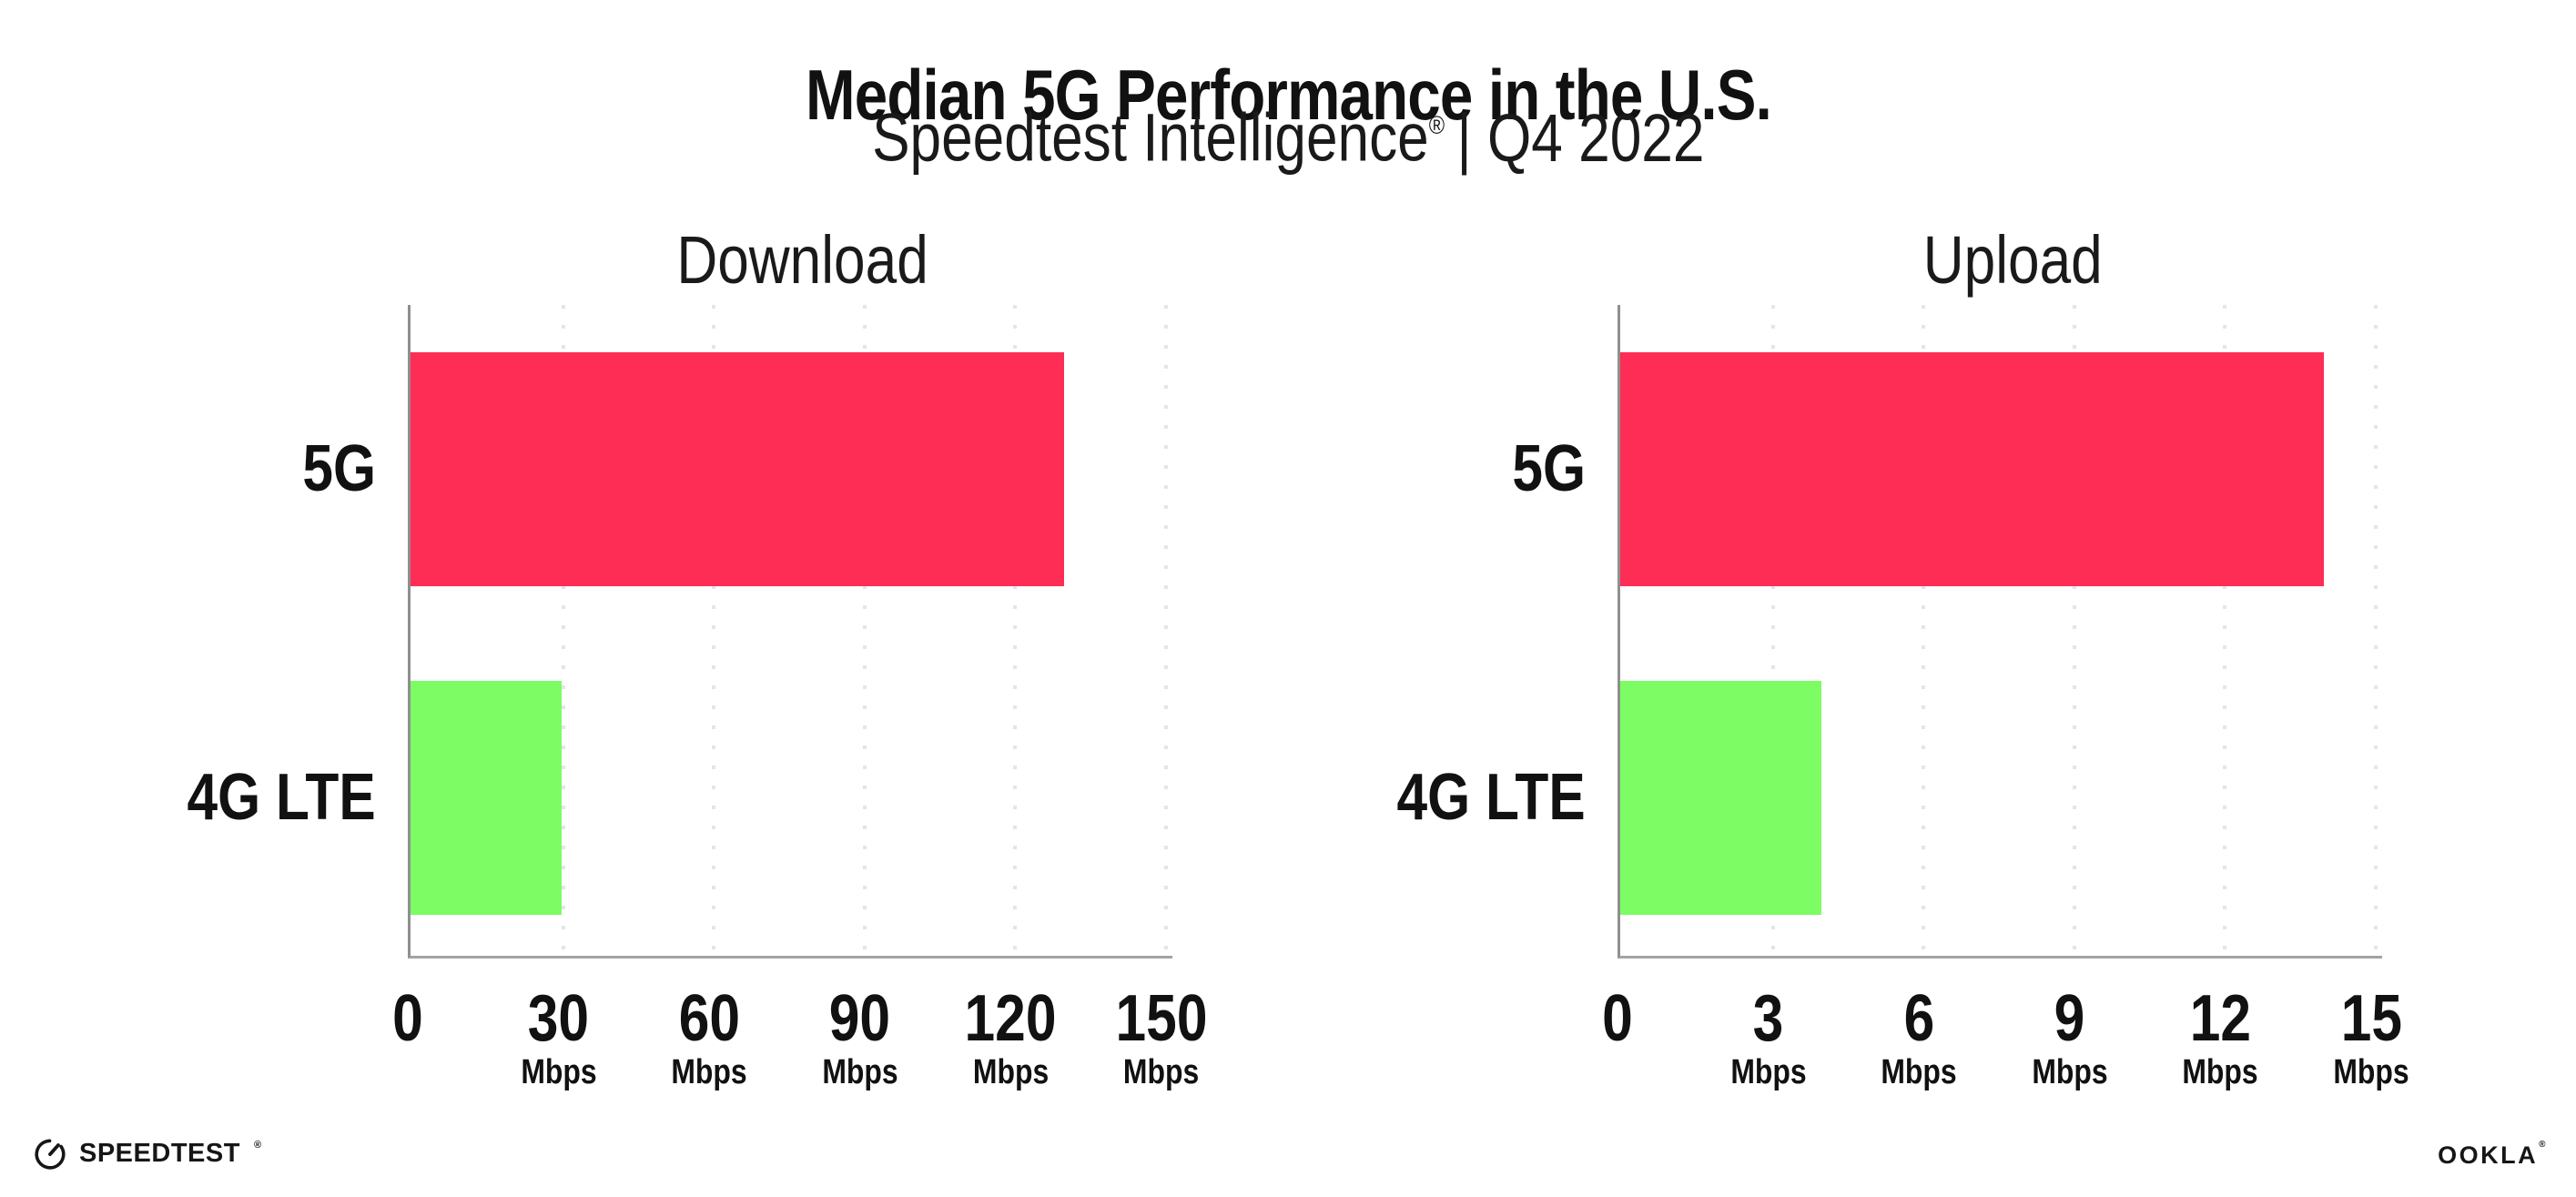  What do you see at coordinates (2069, 1018) in the screenshot?
I see `x-tick-value: 9` at bounding box center [2069, 1018].